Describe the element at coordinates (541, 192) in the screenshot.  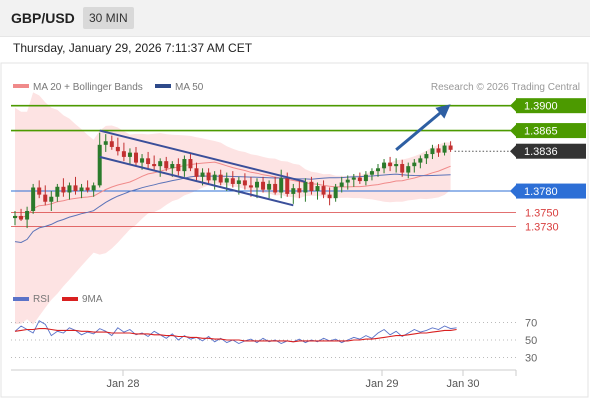
I see `level-label: 1.3780` at that location.